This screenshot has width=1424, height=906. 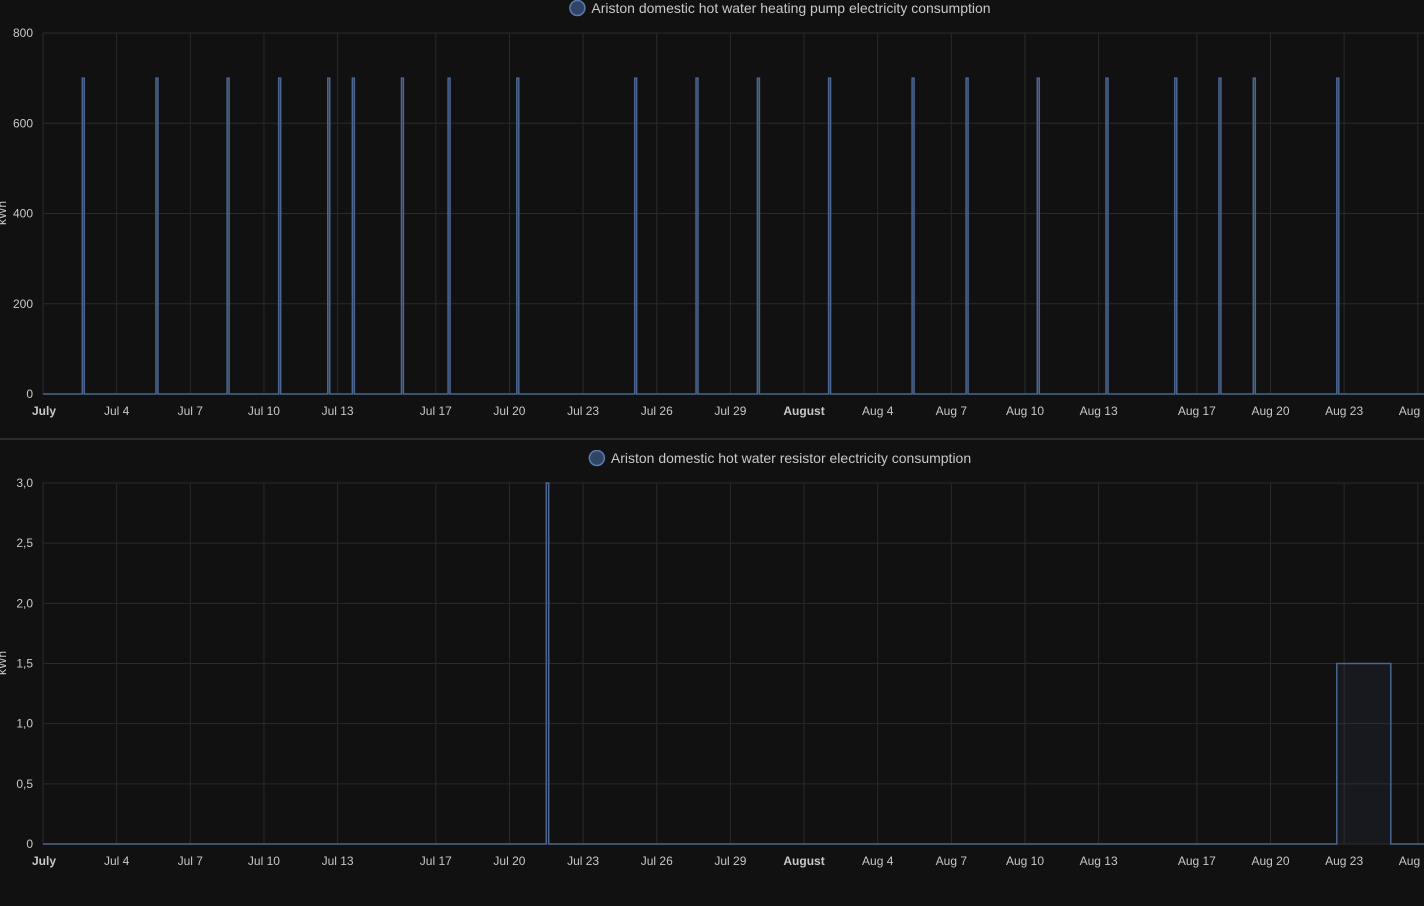 What do you see at coordinates (23, 214) in the screenshot?
I see `y-tick-label: 400` at bounding box center [23, 214].